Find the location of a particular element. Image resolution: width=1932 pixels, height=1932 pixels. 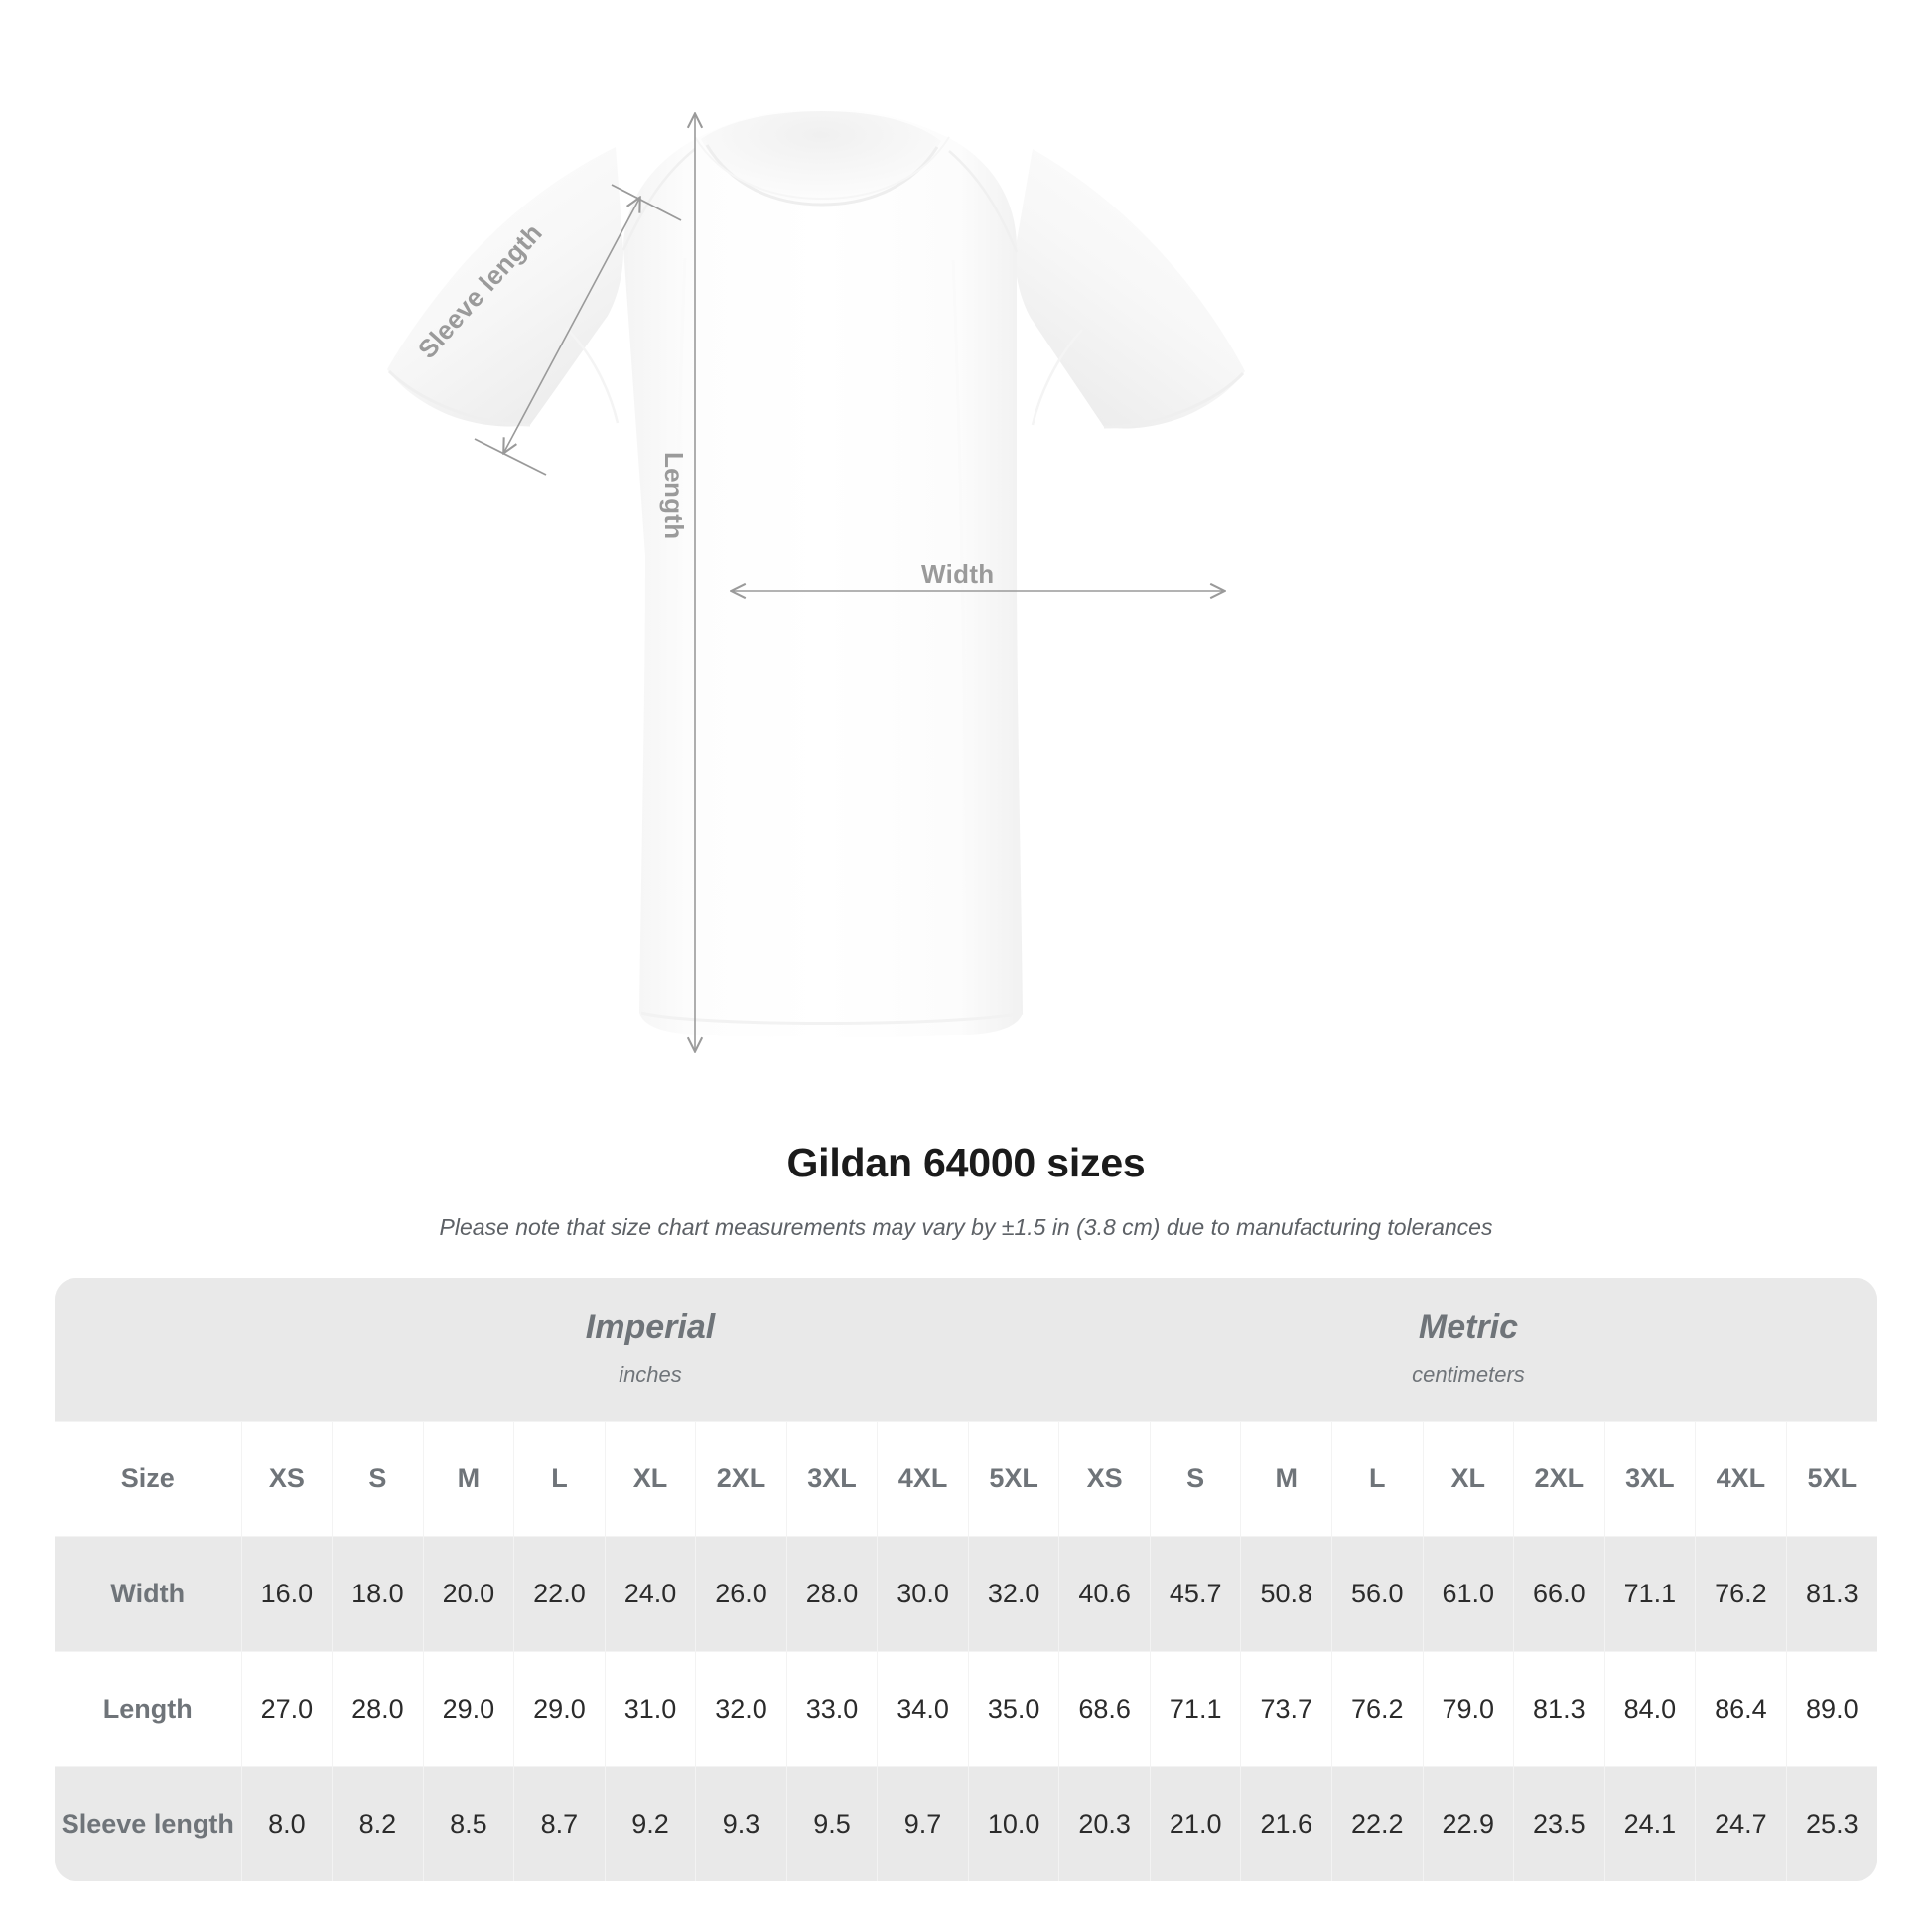

cell-length-metric-2xl: 81.3 is located at coordinates (1559, 1708).